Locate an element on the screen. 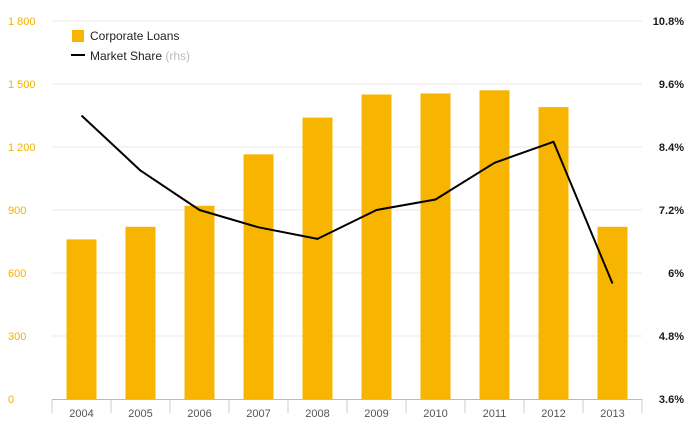  y-left-tick-label: 300 is located at coordinates (17, 337).